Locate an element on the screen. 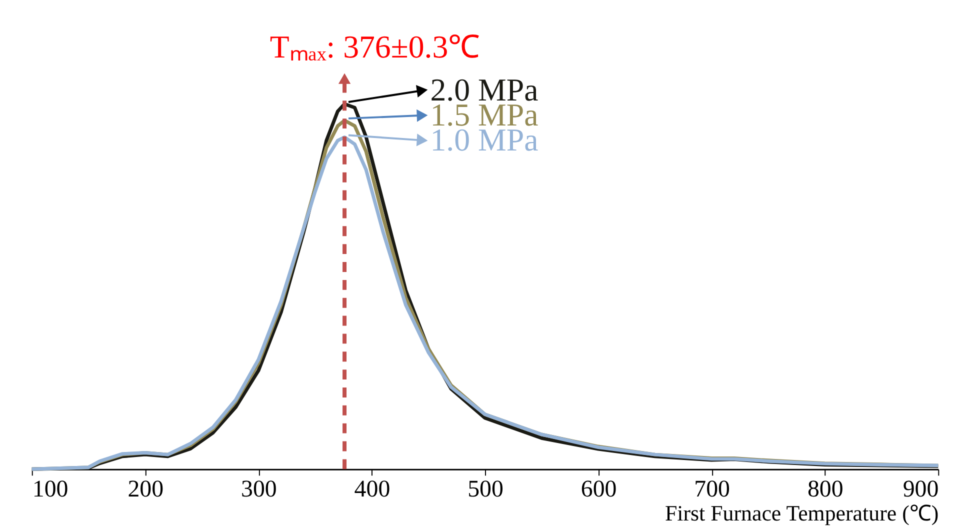  x-tick-label: 400 is located at coordinates (372, 489).